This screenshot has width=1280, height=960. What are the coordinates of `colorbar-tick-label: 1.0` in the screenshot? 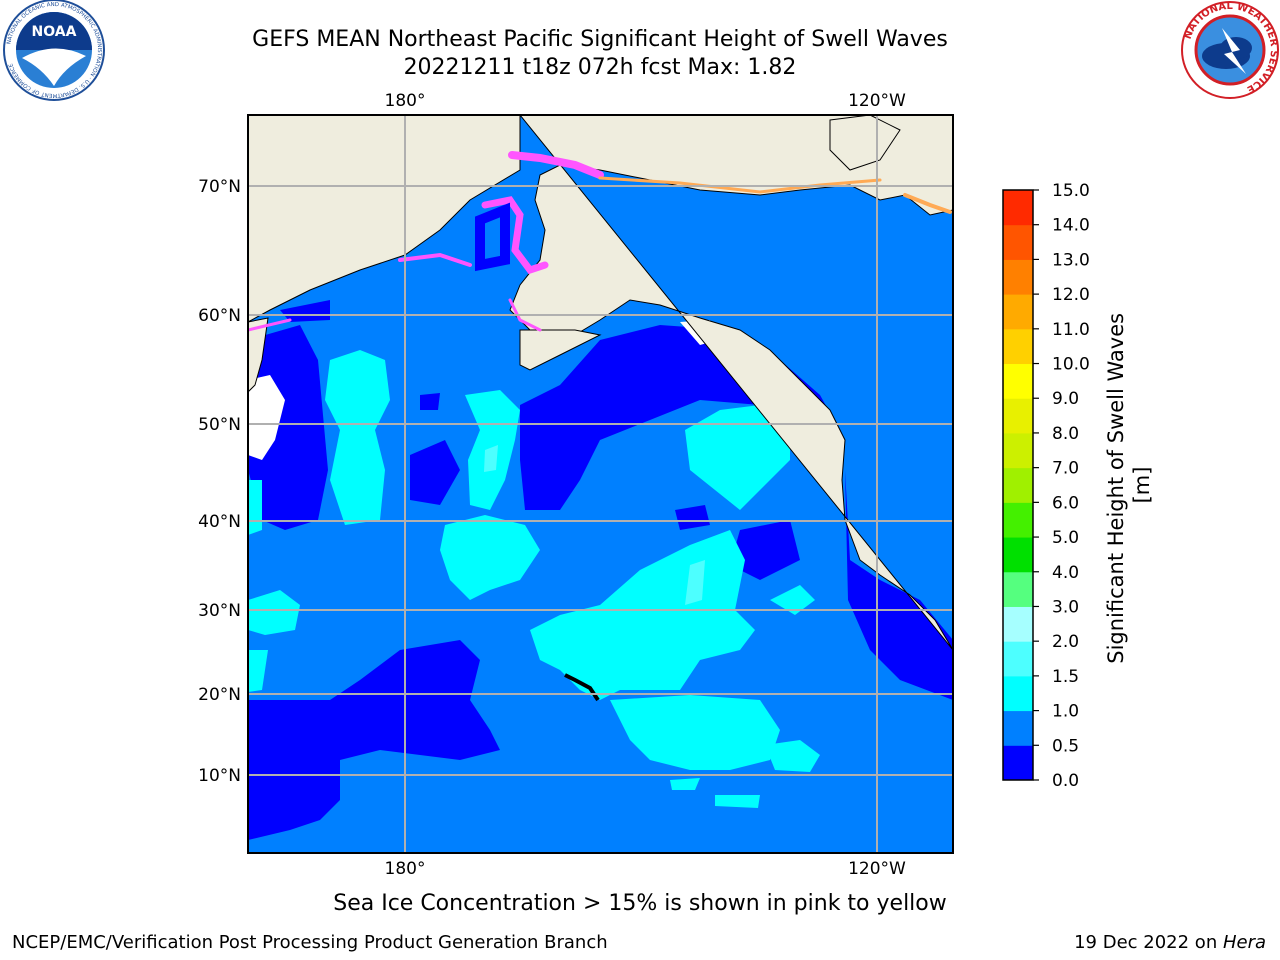 It's located at (1065, 712).